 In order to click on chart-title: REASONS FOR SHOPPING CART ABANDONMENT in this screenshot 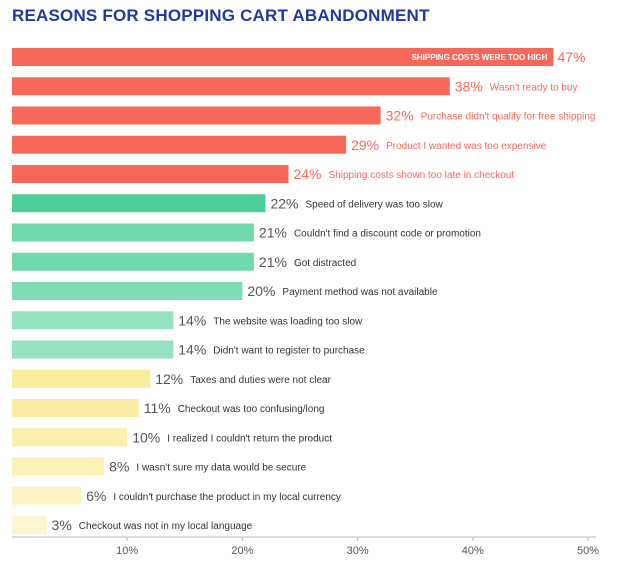, I will do `click(221, 15)`.